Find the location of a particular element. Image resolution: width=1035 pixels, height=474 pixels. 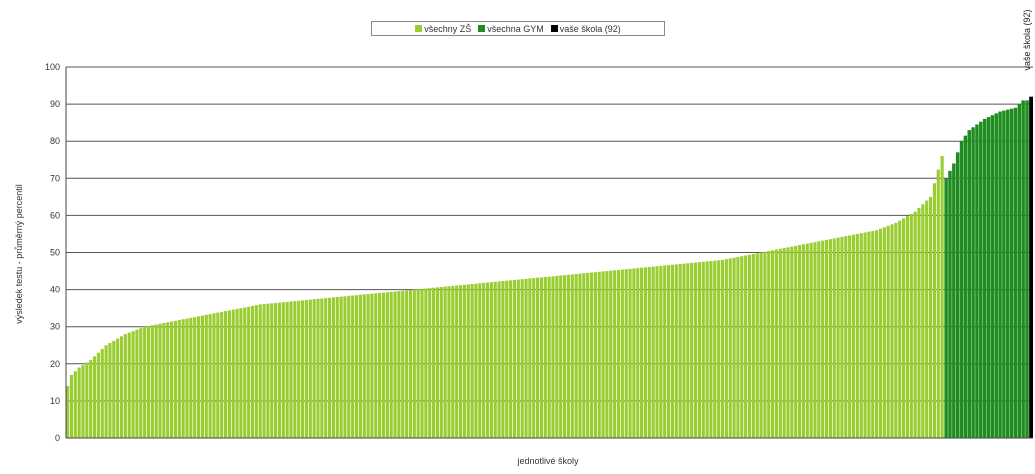

bar-school is located at coordinates (1031, 267).